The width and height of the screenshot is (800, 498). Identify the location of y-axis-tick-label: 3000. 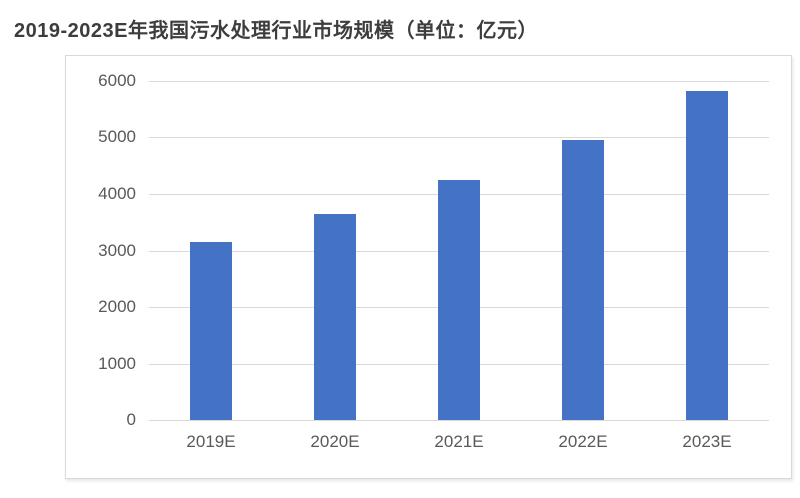
(117, 250).